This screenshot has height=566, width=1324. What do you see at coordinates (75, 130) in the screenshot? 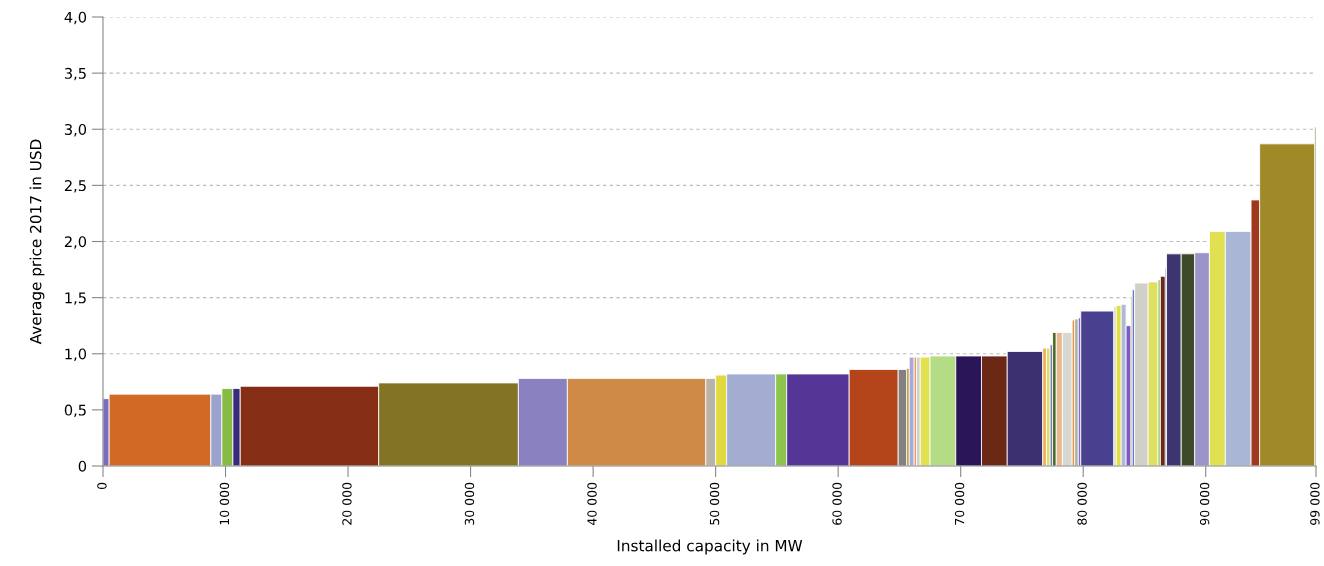
I see `y-tick-label: 3,0` at bounding box center [75, 130].